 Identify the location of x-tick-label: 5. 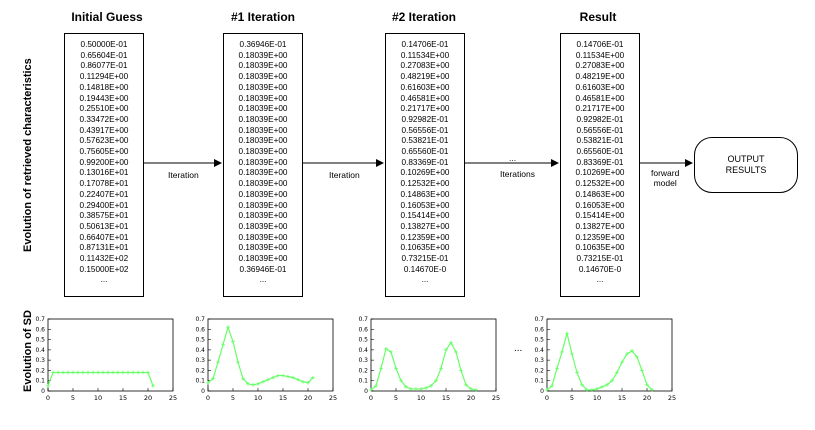
(396, 398).